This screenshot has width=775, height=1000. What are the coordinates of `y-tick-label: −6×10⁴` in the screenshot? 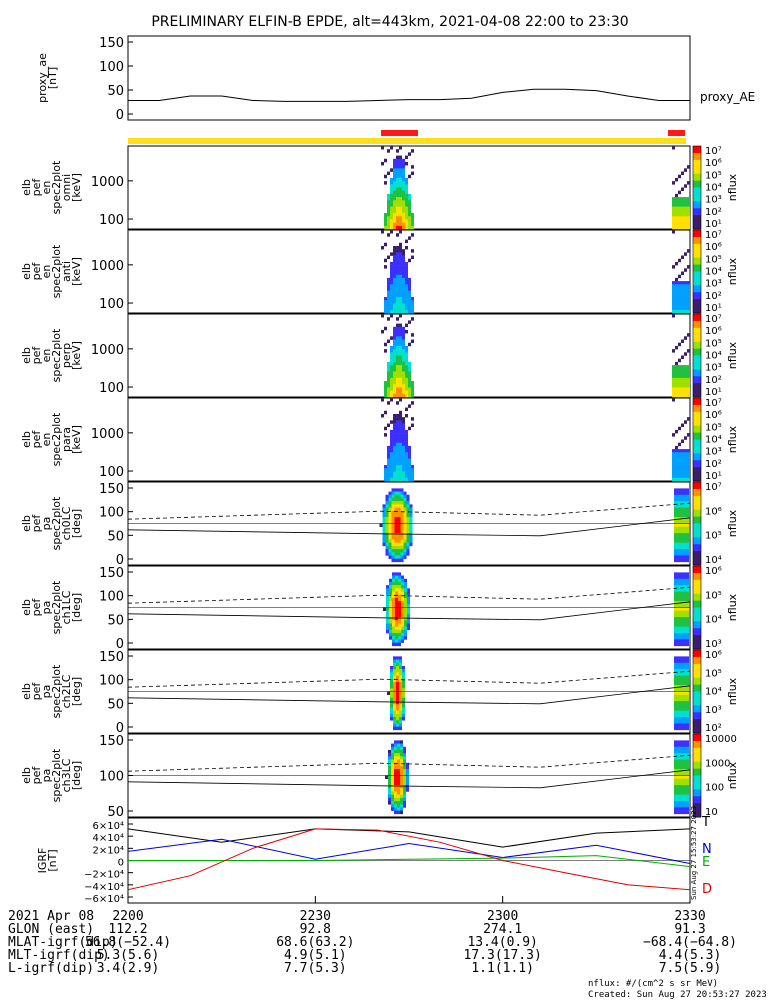 It's located at (104, 899).